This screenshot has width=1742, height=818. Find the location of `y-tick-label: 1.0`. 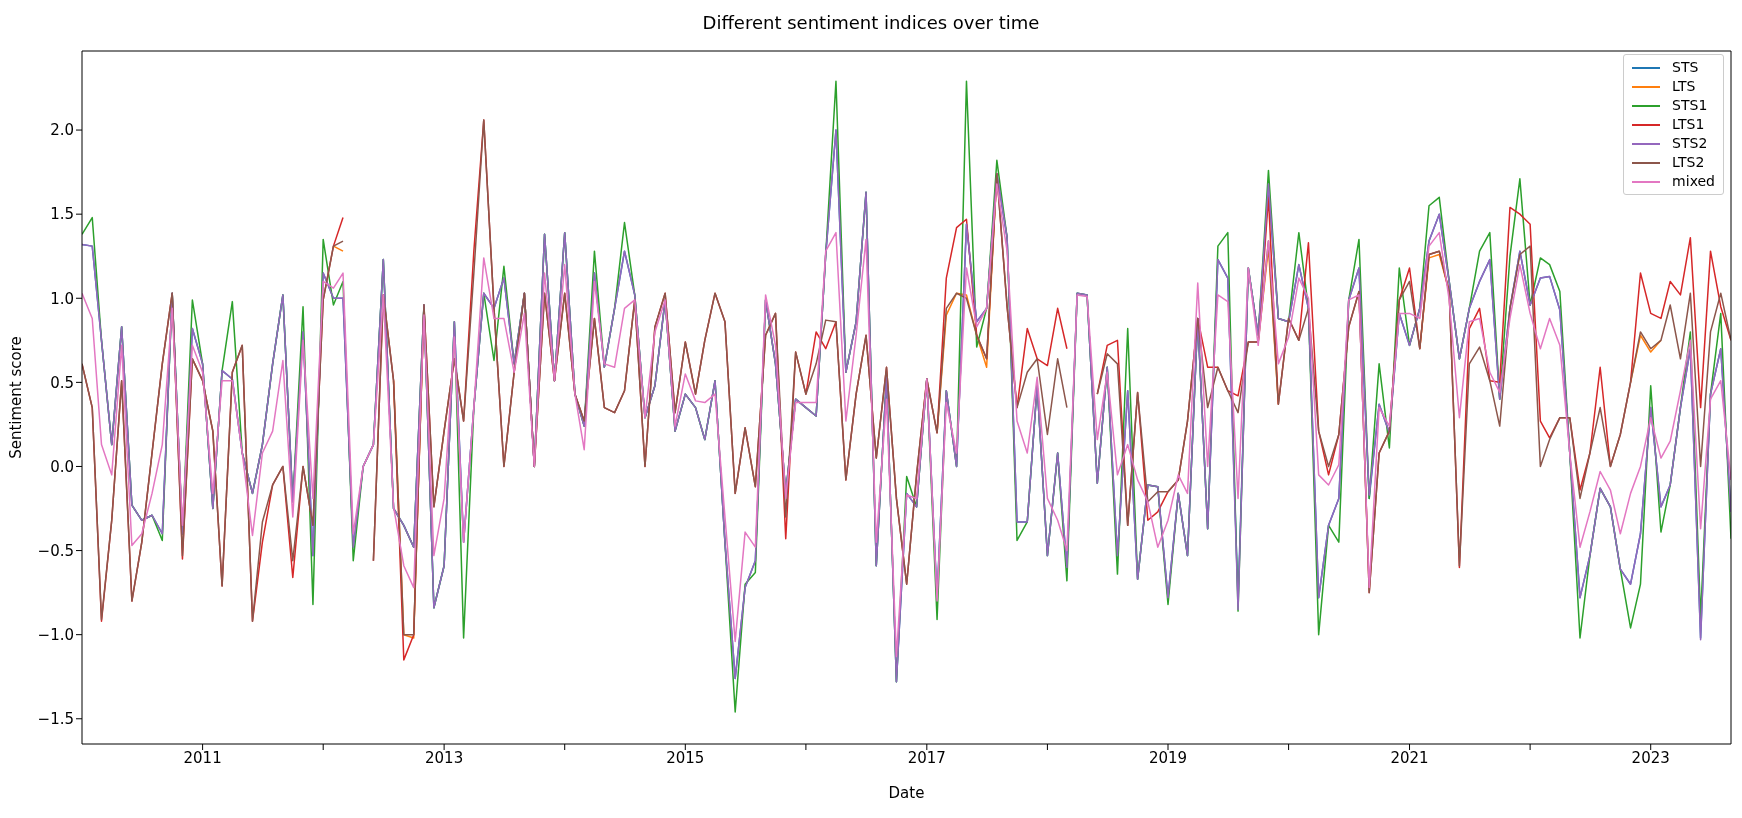

y-tick-label: 1.0 is located at coordinates (62, 298).